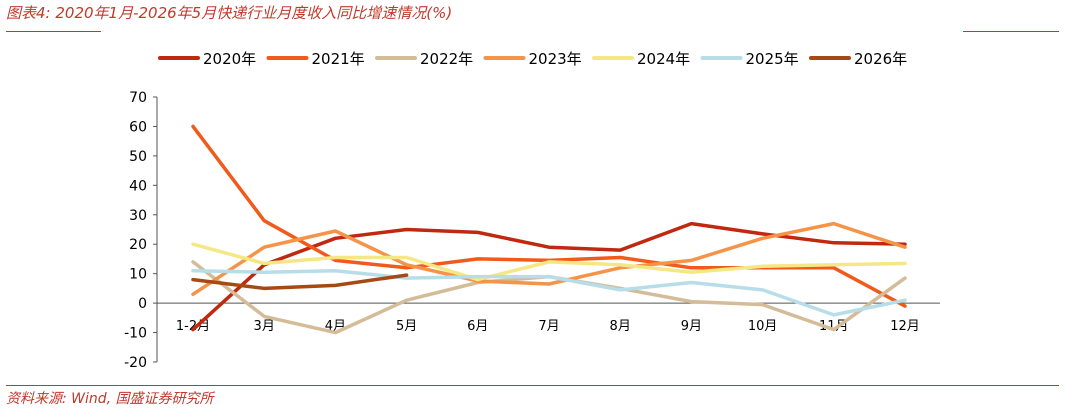 The image size is (1065, 411). I want to click on legend-label: 2023年, so click(555, 59).